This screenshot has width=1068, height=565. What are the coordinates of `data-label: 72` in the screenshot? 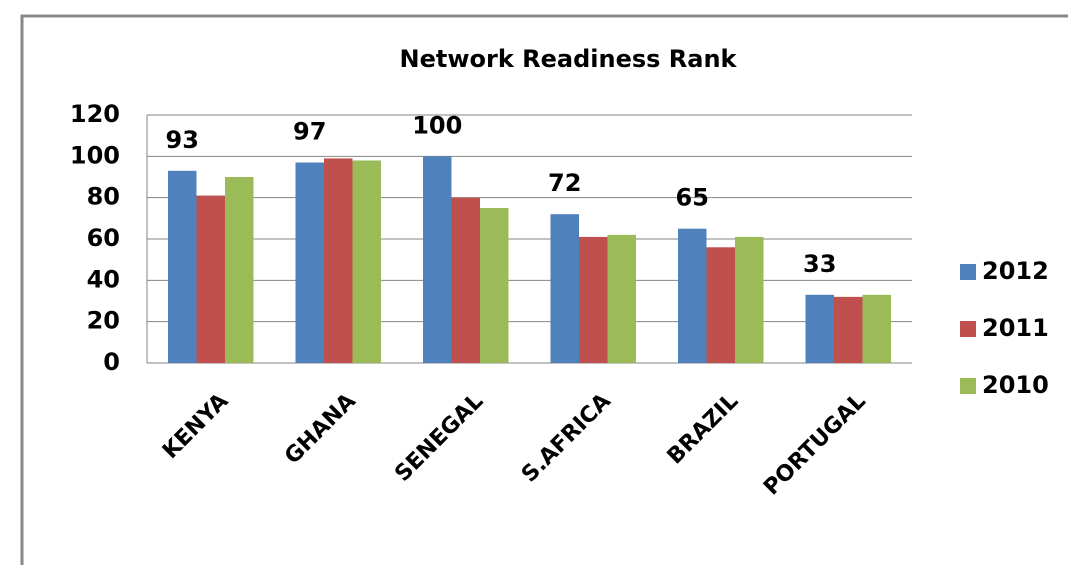 It's located at (564, 183).